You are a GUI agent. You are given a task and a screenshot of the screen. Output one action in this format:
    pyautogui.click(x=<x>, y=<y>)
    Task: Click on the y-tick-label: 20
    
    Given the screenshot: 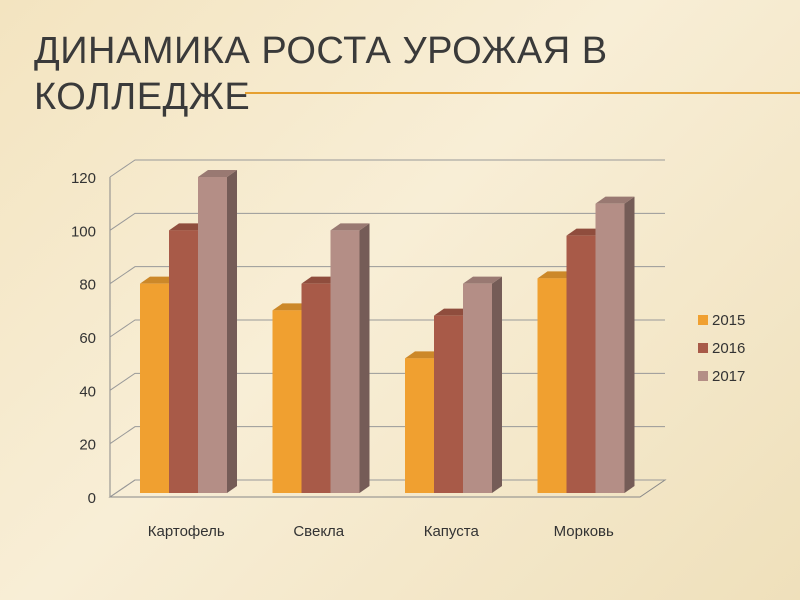 What is the action you would take?
    pyautogui.click(x=87, y=445)
    